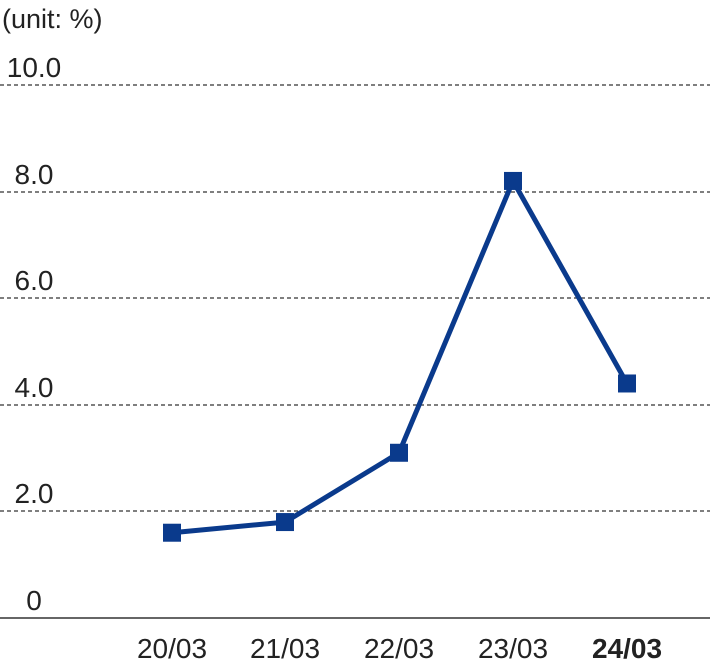  What do you see at coordinates (513, 646) in the screenshot?
I see `x-tick-label: 23/03` at bounding box center [513, 646].